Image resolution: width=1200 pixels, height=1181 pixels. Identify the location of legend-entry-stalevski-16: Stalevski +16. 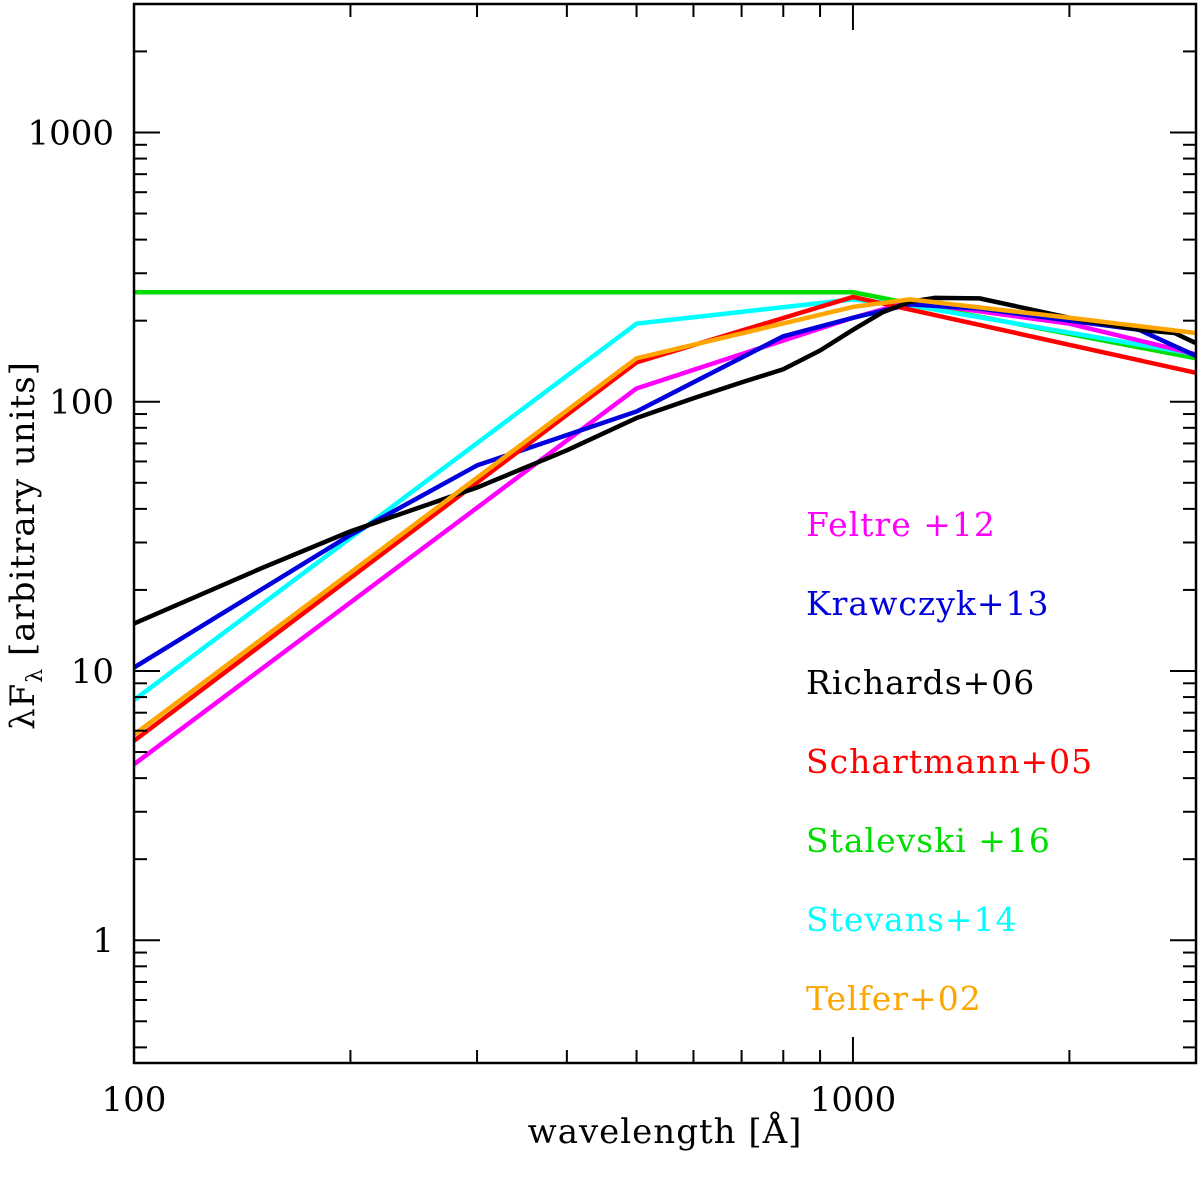
(928, 840).